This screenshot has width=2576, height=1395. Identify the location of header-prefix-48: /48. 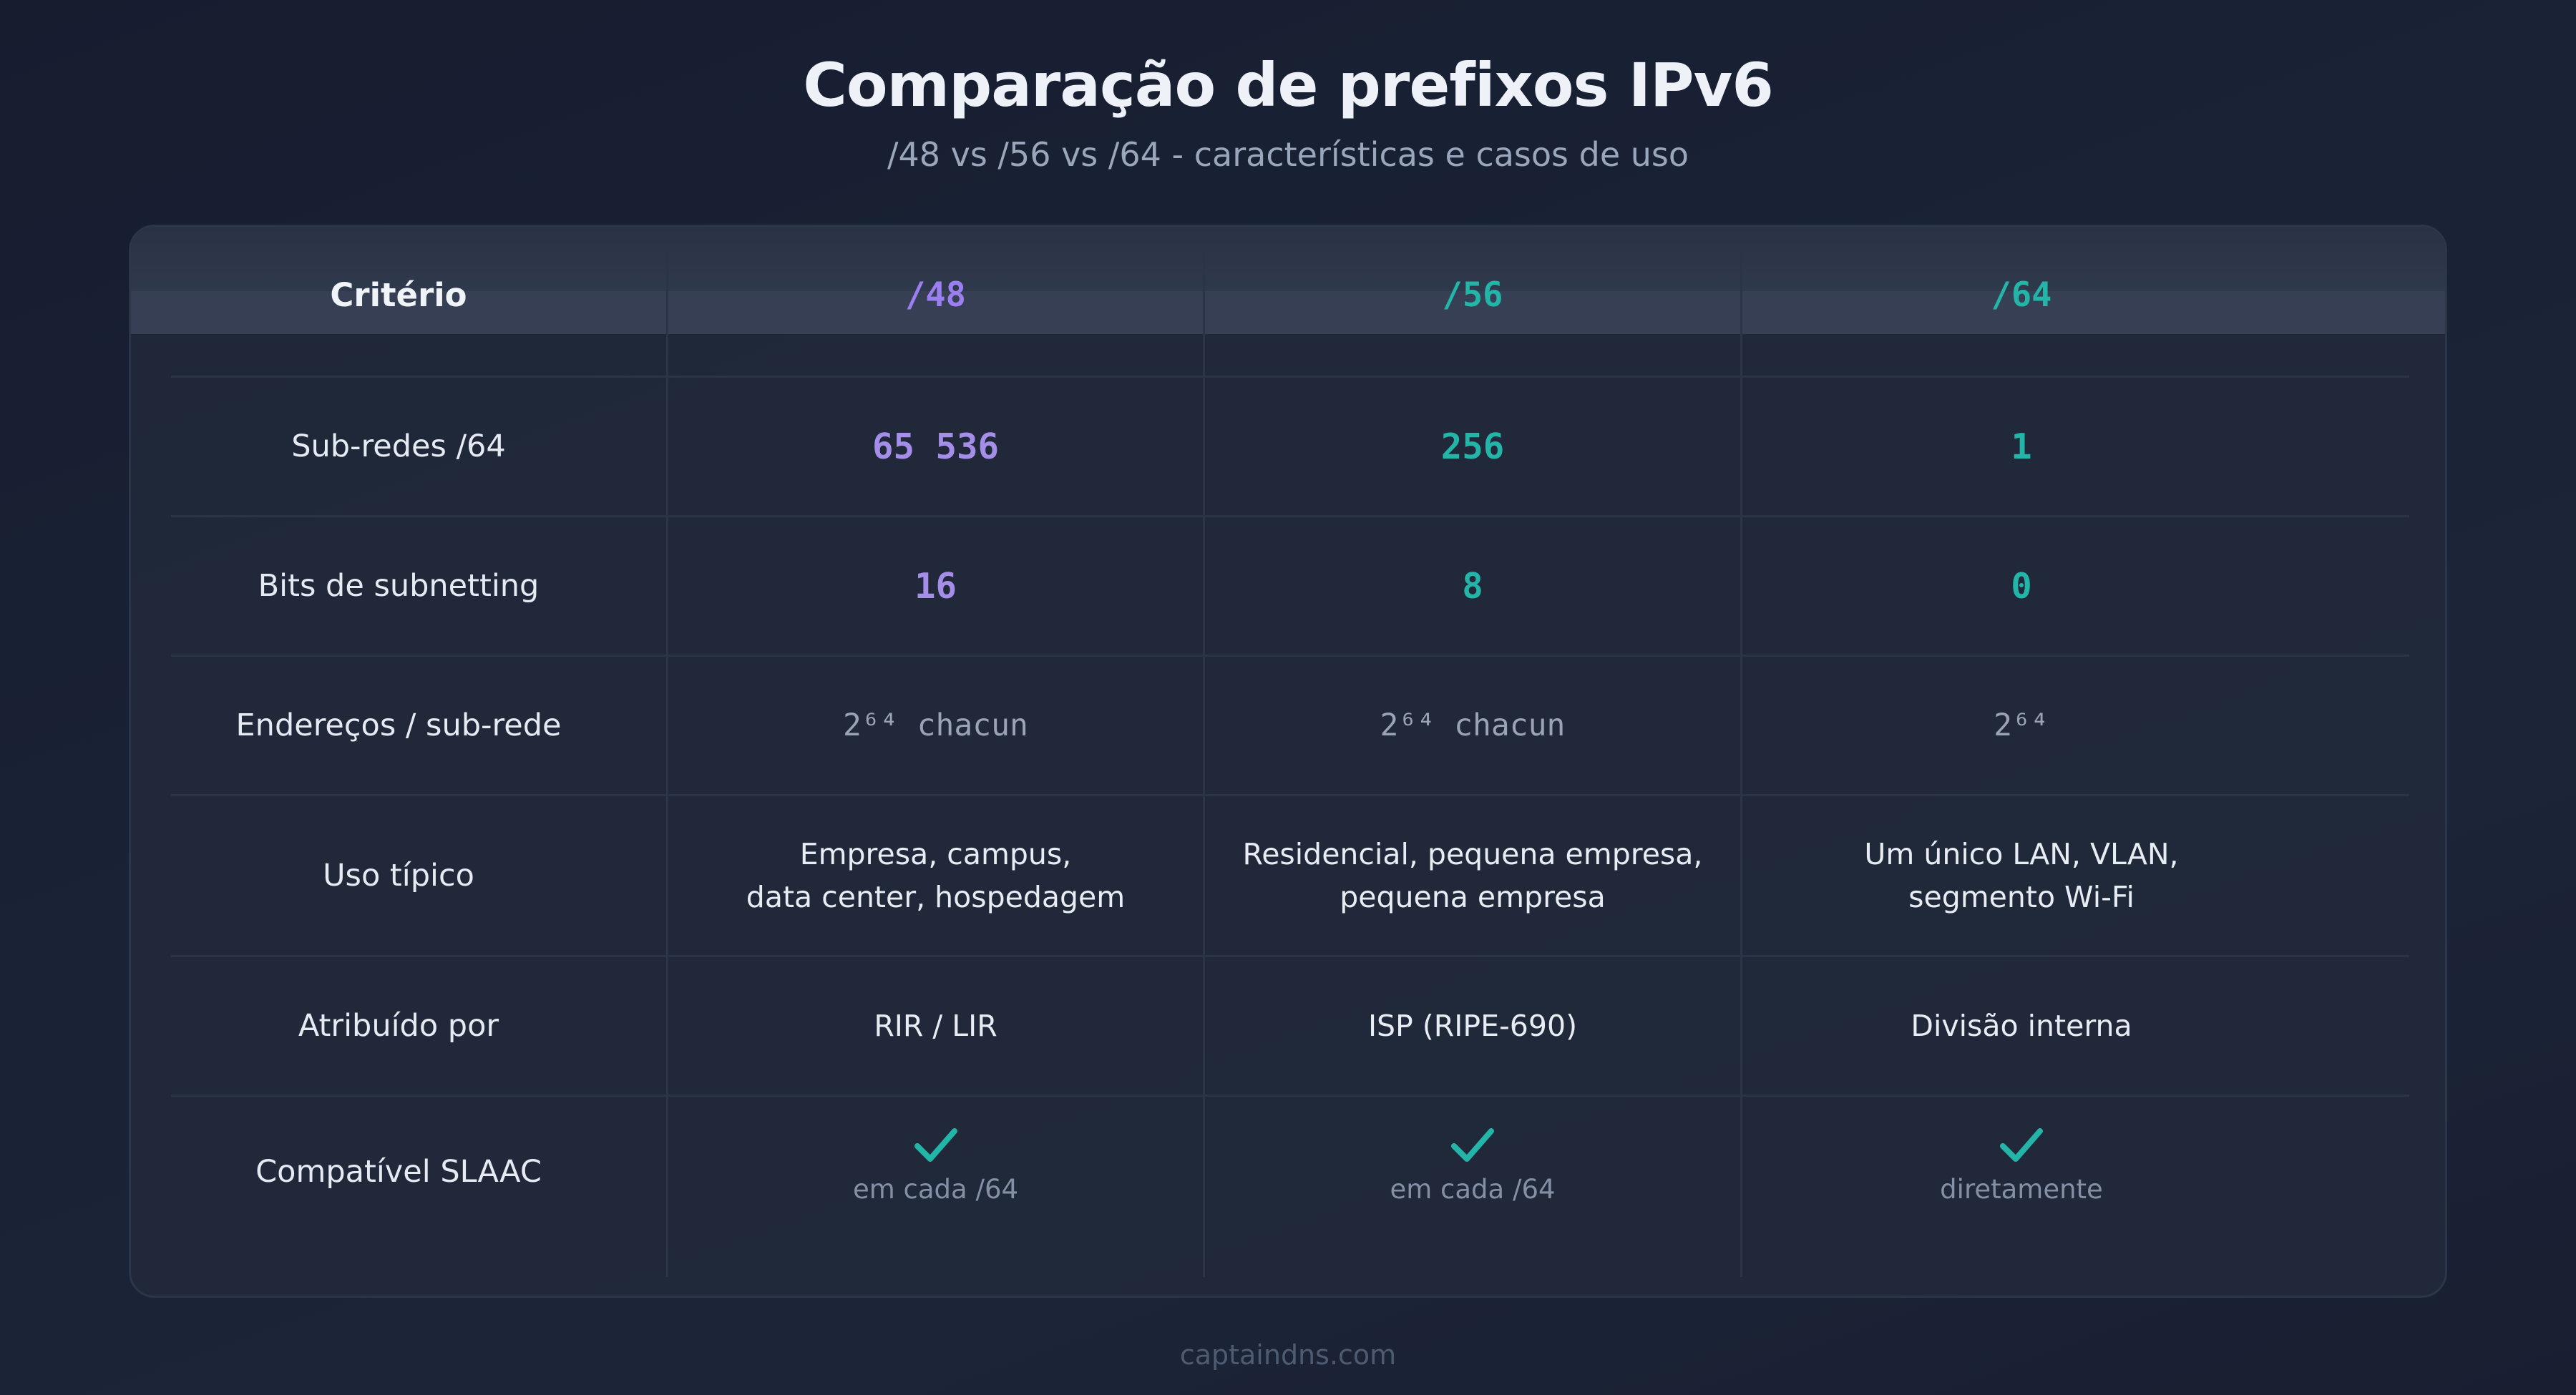
(935, 295).